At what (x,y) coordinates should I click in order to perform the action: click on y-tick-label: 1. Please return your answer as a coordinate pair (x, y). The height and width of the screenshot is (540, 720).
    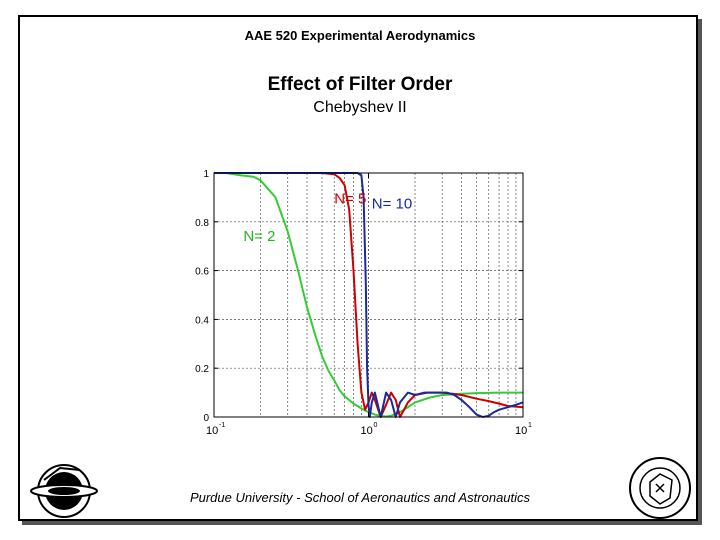
    Looking at the image, I should click on (206, 174).